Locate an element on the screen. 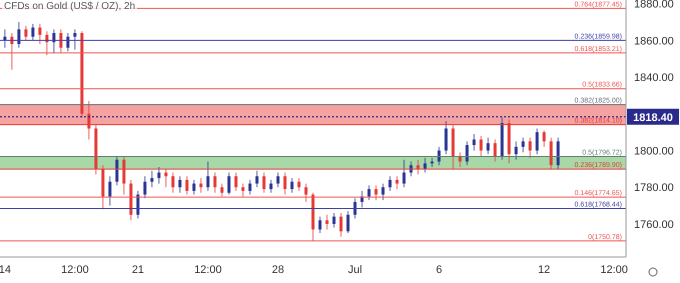  x-tick-label: 6 is located at coordinates (439, 270).